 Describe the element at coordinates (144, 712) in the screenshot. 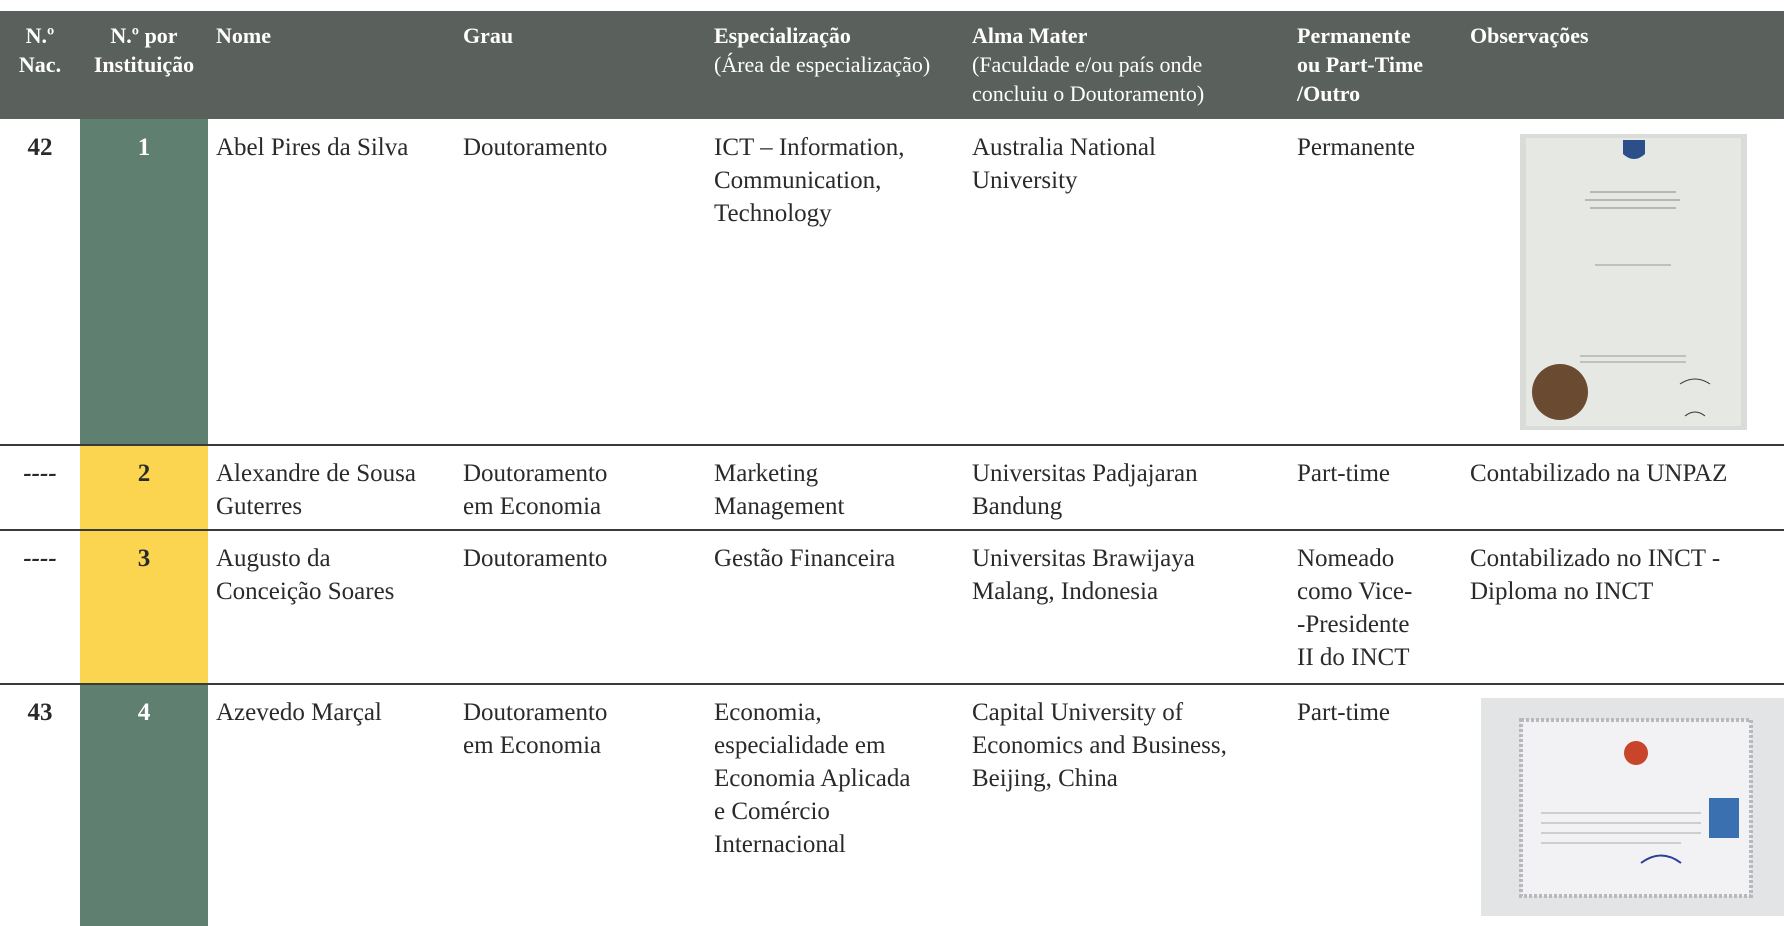

I see `cell-text: 4` at that location.